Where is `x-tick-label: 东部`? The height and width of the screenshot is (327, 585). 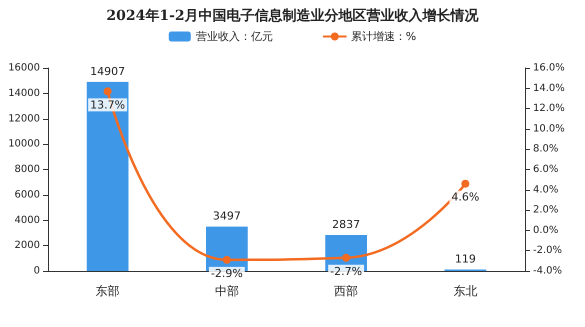 x-tick-label: 东部 is located at coordinates (108, 291).